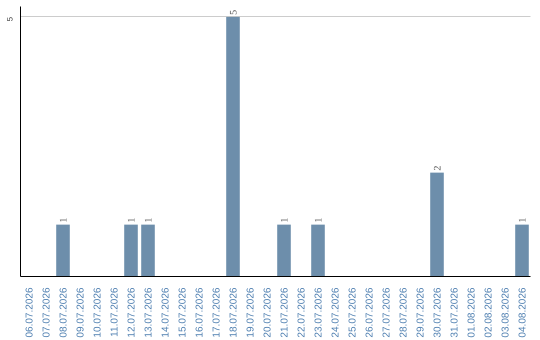  Describe the element at coordinates (149, 312) in the screenshot. I see `x-tick-label: 13.07.2026` at that location.